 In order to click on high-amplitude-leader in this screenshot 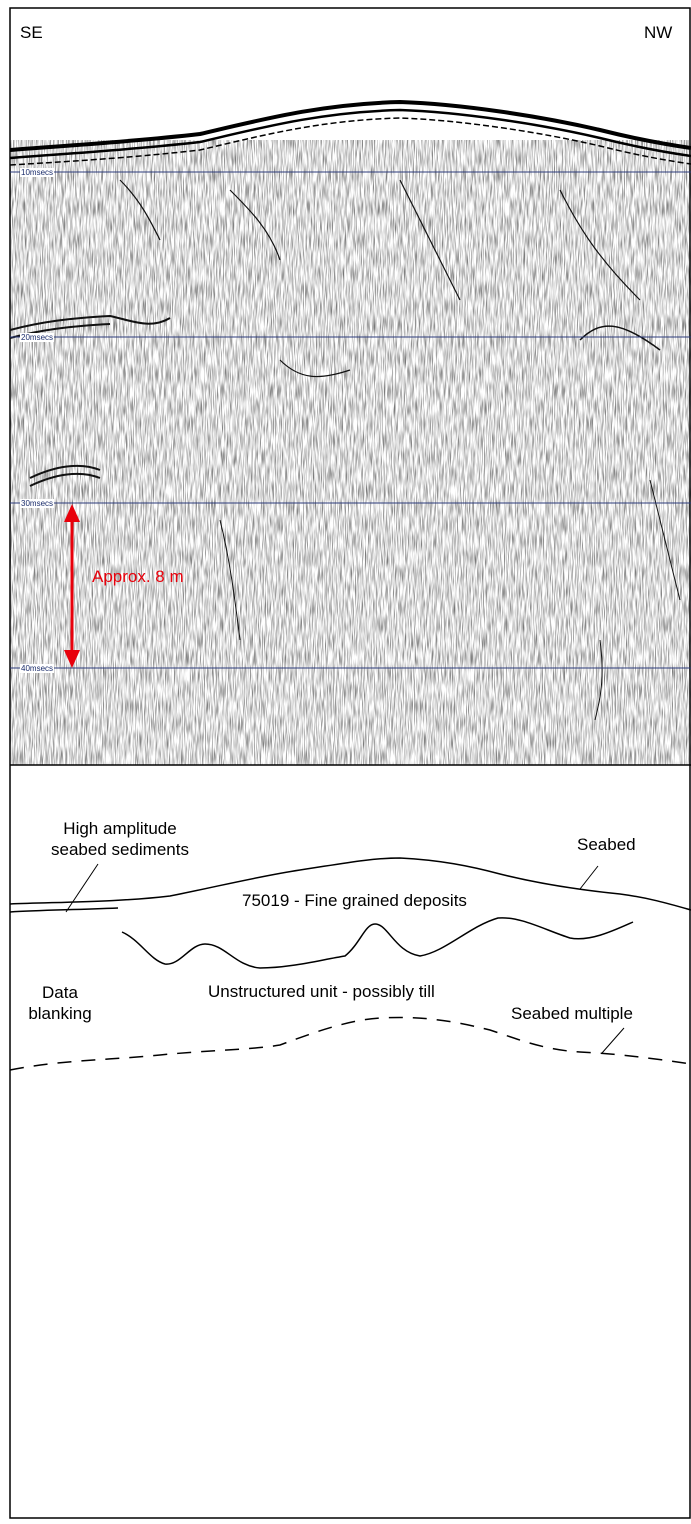, I will do `click(82, 888)`.